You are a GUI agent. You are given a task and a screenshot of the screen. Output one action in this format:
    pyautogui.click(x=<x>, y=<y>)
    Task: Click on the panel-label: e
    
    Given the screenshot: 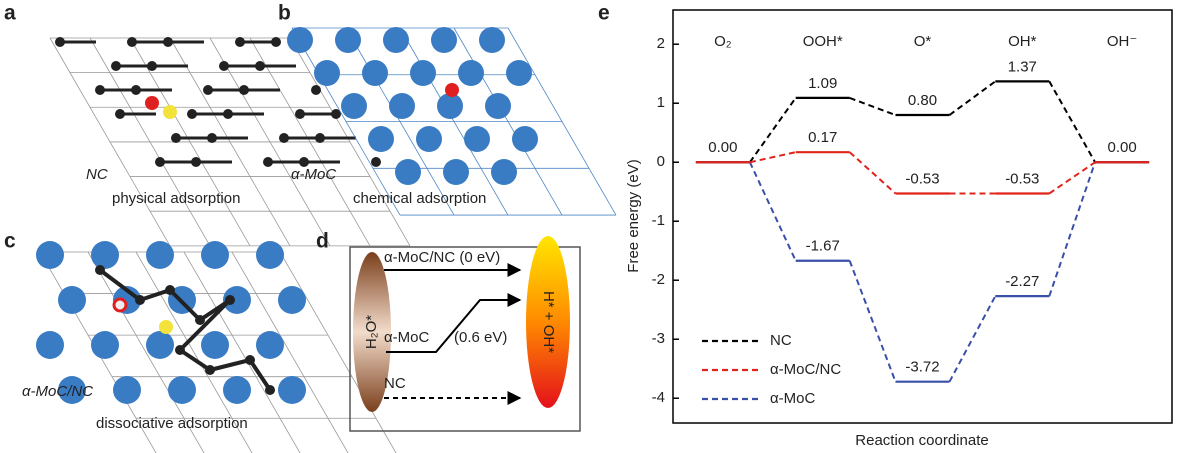 What is the action you would take?
    pyautogui.click(x=604, y=13)
    